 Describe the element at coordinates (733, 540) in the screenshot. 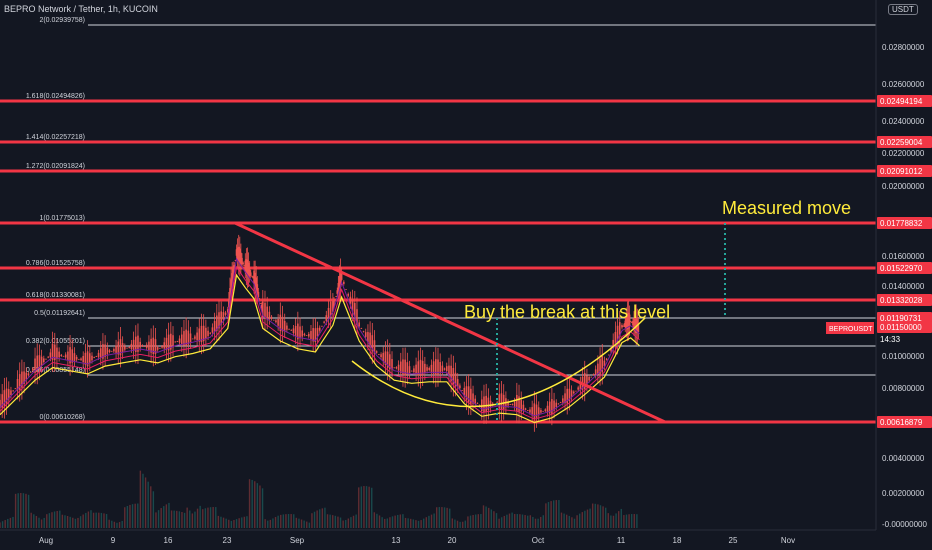

I see `x-tick-label: 25` at that location.